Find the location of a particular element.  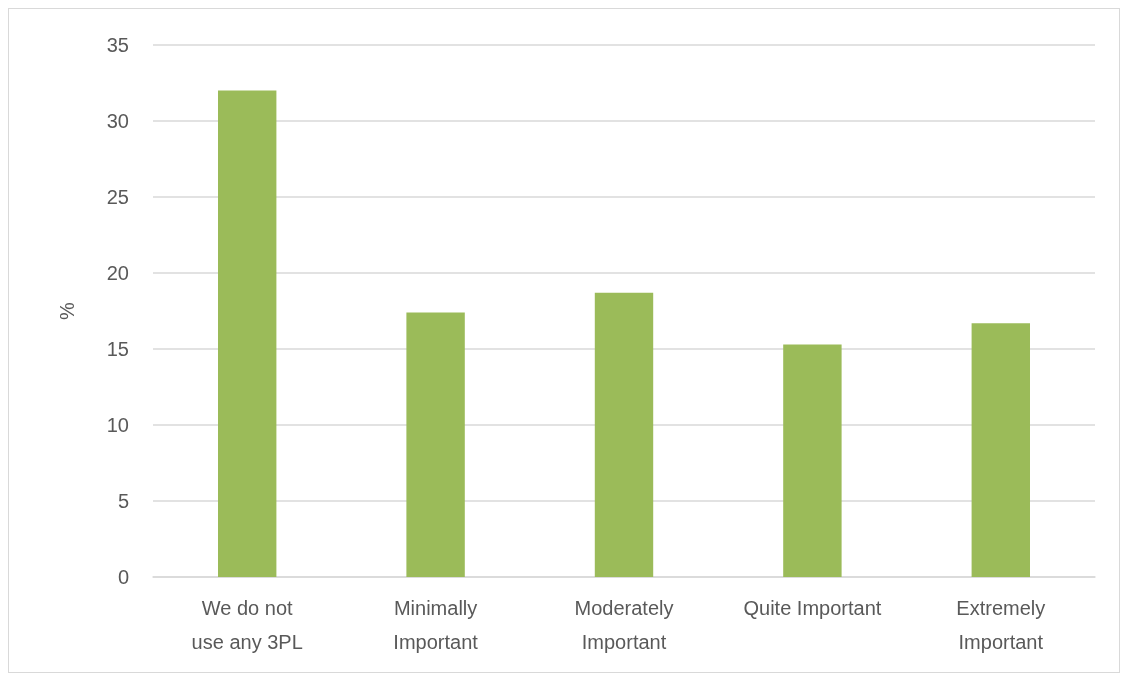

y-tick-label: 20 is located at coordinates (117, 273).